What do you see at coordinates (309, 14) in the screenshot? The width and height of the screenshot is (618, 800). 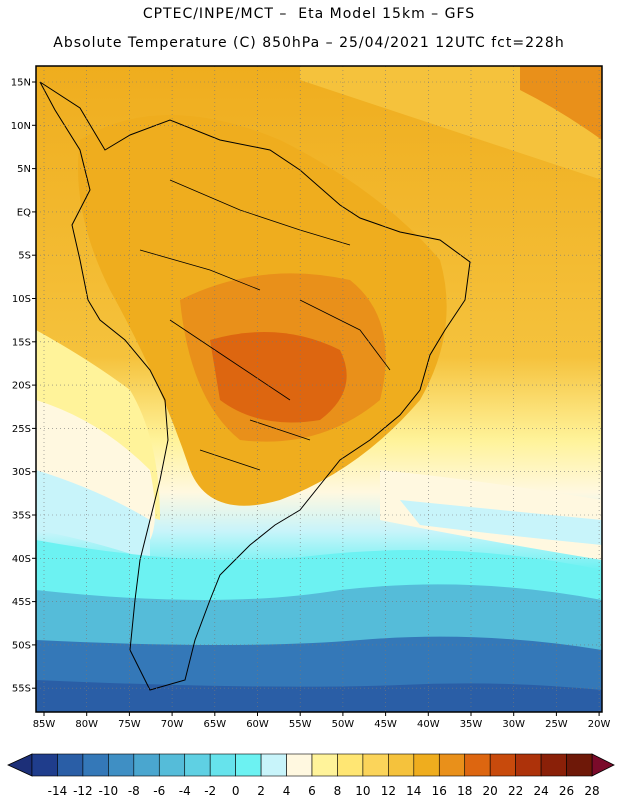 I see `chart-title: CPTEC/INPE/MCT – Eta Model 15km – GFS` at bounding box center [309, 14].